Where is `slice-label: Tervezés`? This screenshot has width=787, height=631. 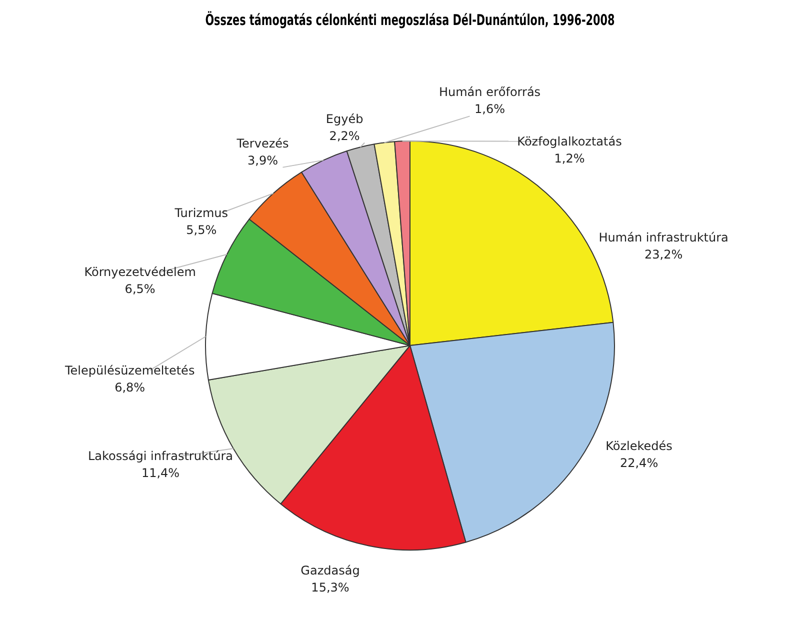 slice-label: Tervezés is located at coordinates (262, 143).